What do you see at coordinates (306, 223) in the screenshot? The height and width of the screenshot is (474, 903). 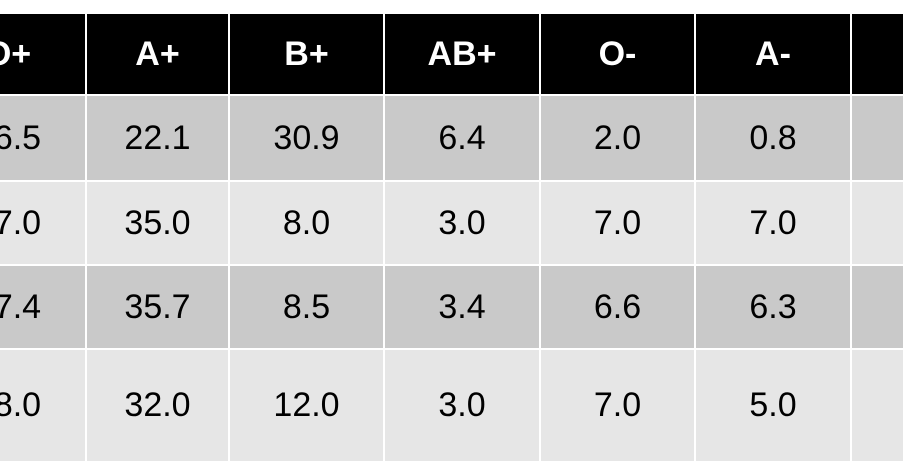 I see `data-cell: 8.0` at bounding box center [306, 223].